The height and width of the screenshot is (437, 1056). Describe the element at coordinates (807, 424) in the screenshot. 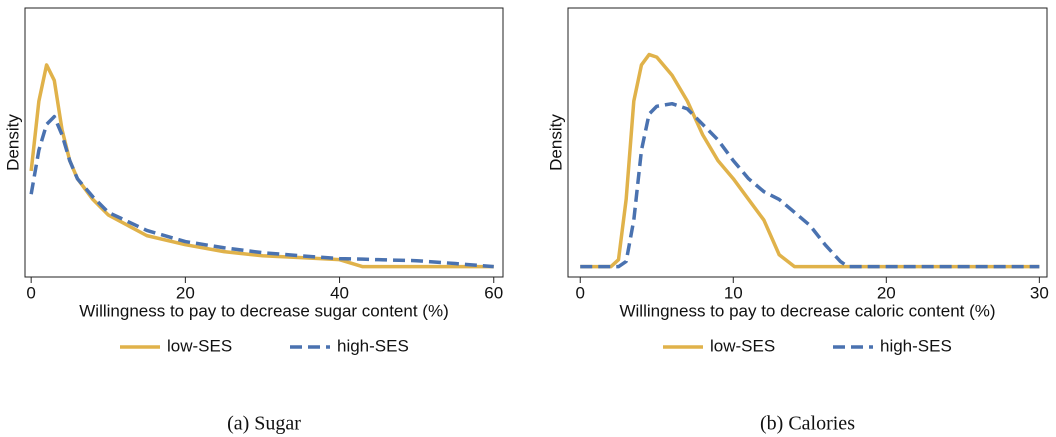

I see `caption: (b) Calories` at that location.